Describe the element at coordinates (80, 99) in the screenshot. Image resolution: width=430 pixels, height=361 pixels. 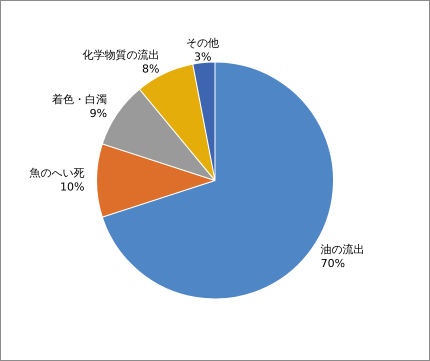
I see `slice-label: 着色・白濁` at that location.